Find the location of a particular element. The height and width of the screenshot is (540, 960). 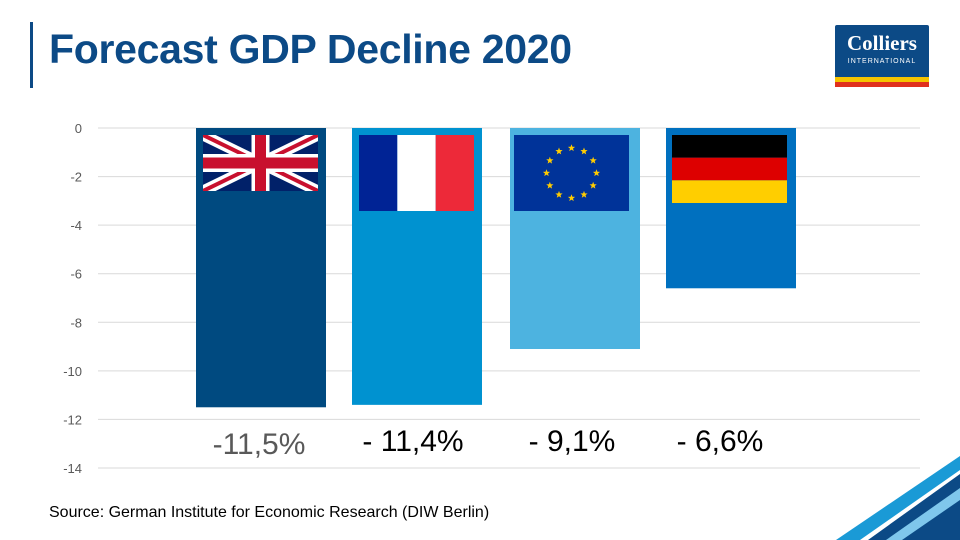

y-tick-label: -10 is located at coordinates (72, 371).